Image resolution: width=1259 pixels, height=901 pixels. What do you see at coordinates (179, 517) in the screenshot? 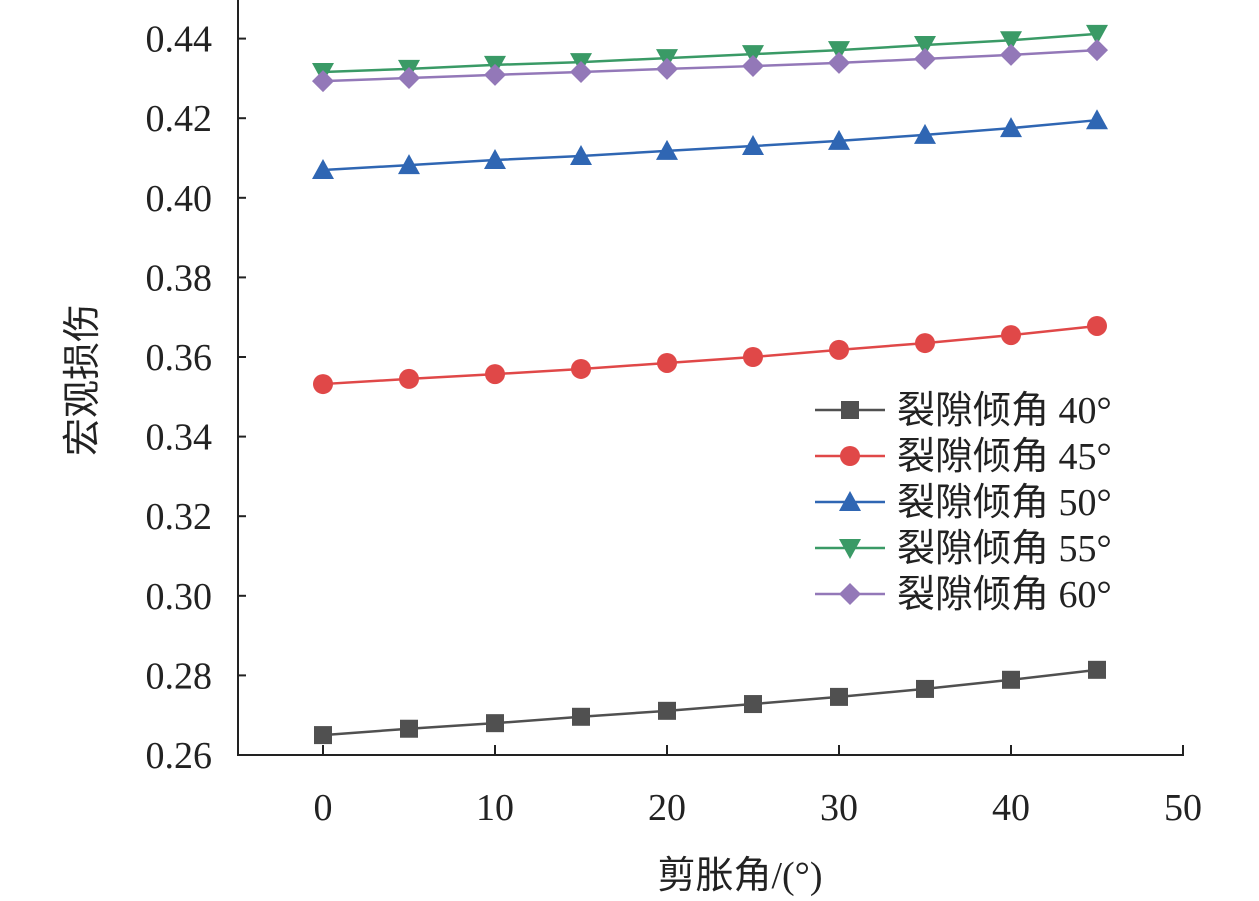
I see `y-tick-label: 0.32` at bounding box center [179, 517].